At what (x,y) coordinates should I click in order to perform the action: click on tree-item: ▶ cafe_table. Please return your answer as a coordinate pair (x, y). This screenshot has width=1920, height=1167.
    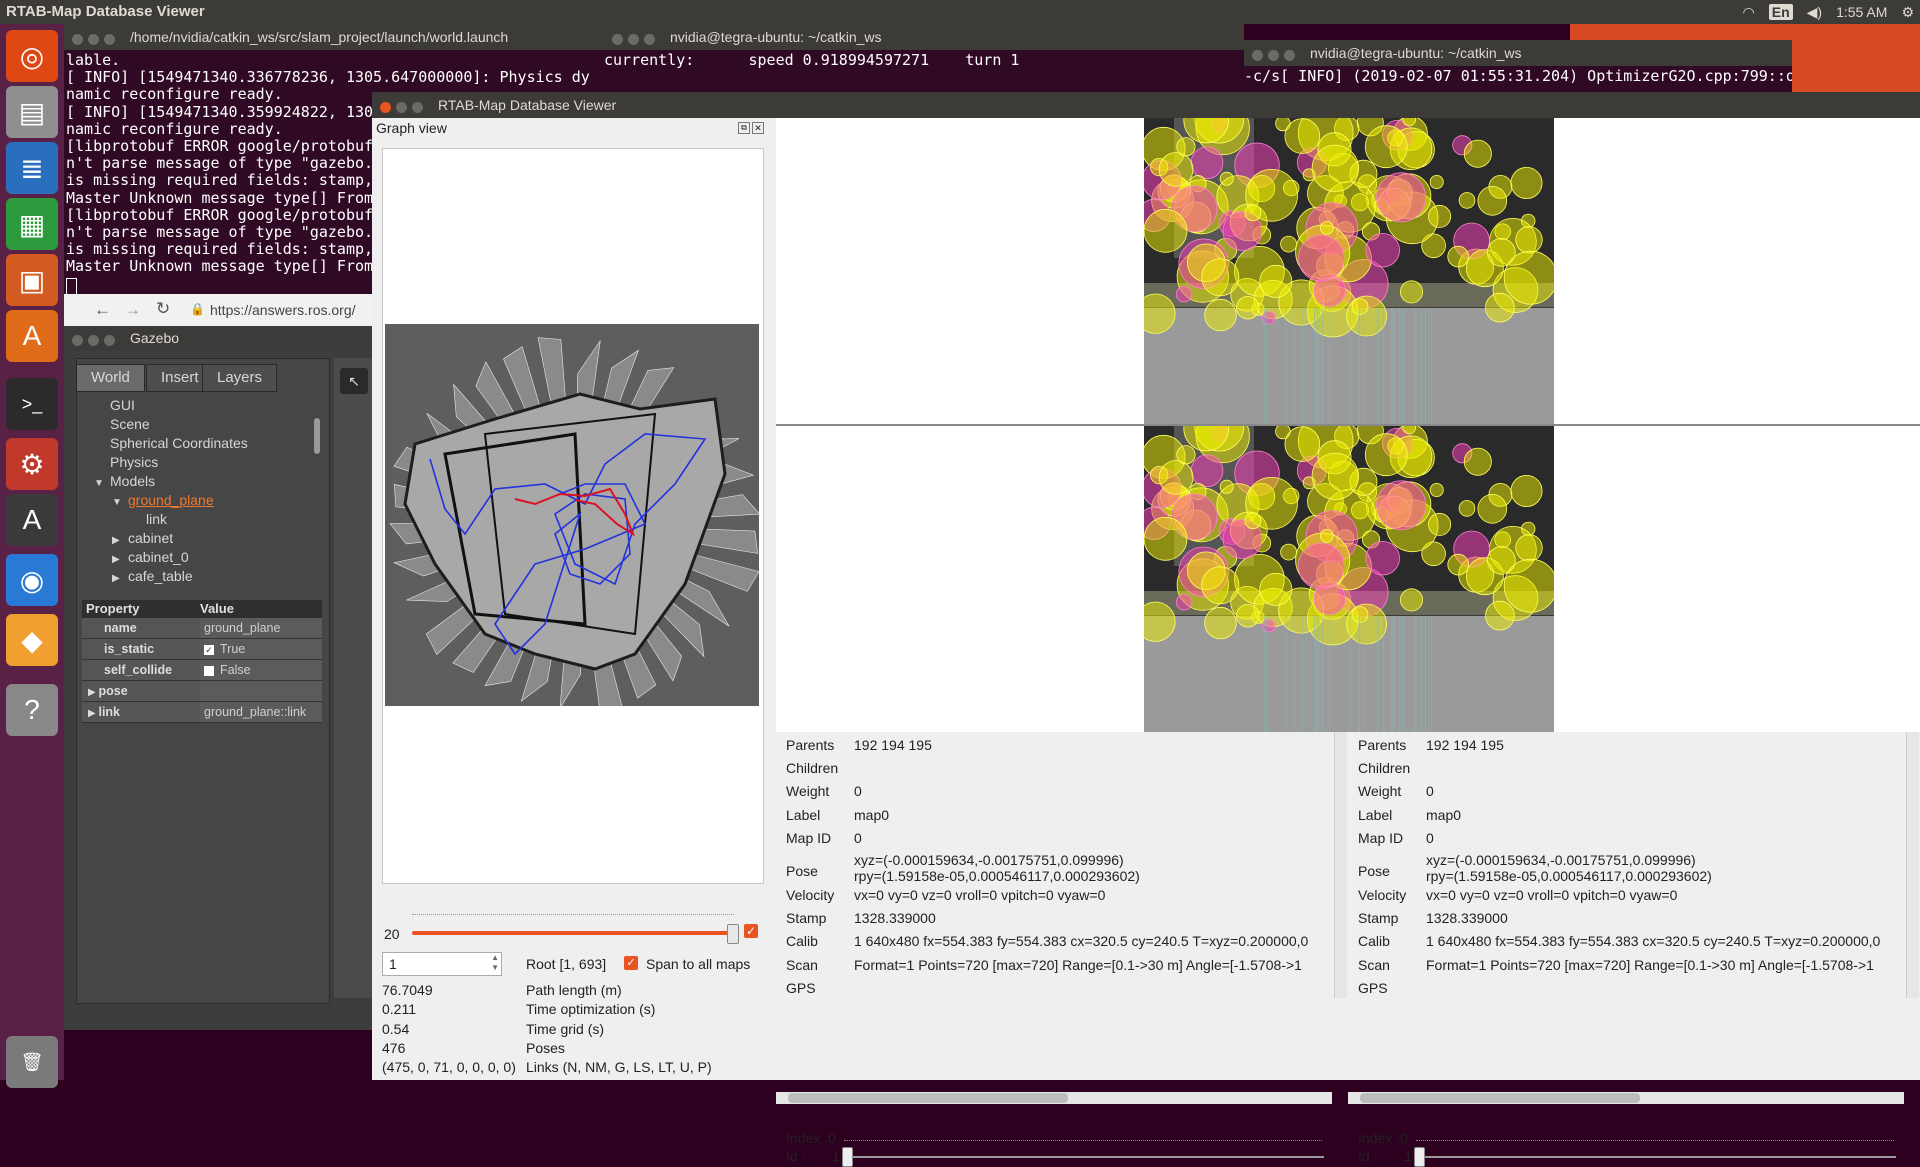
    Looking at the image, I should click on (199, 576).